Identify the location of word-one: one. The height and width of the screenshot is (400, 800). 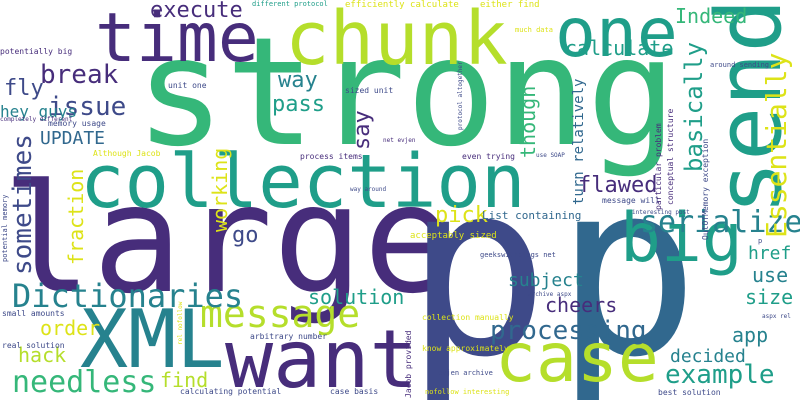
(616, 36).